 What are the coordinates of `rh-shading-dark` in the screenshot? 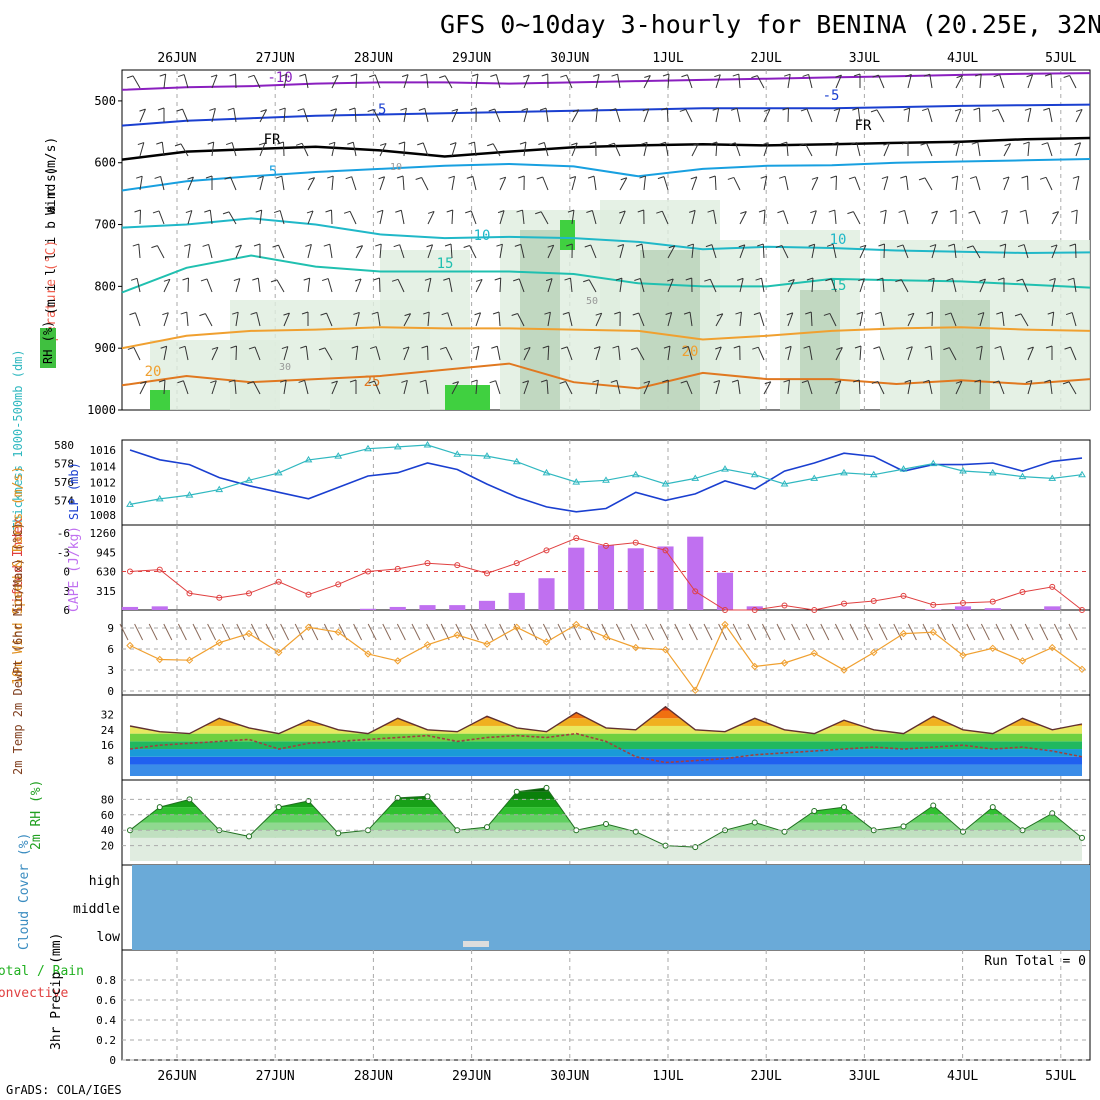 It's located at (540, 320).